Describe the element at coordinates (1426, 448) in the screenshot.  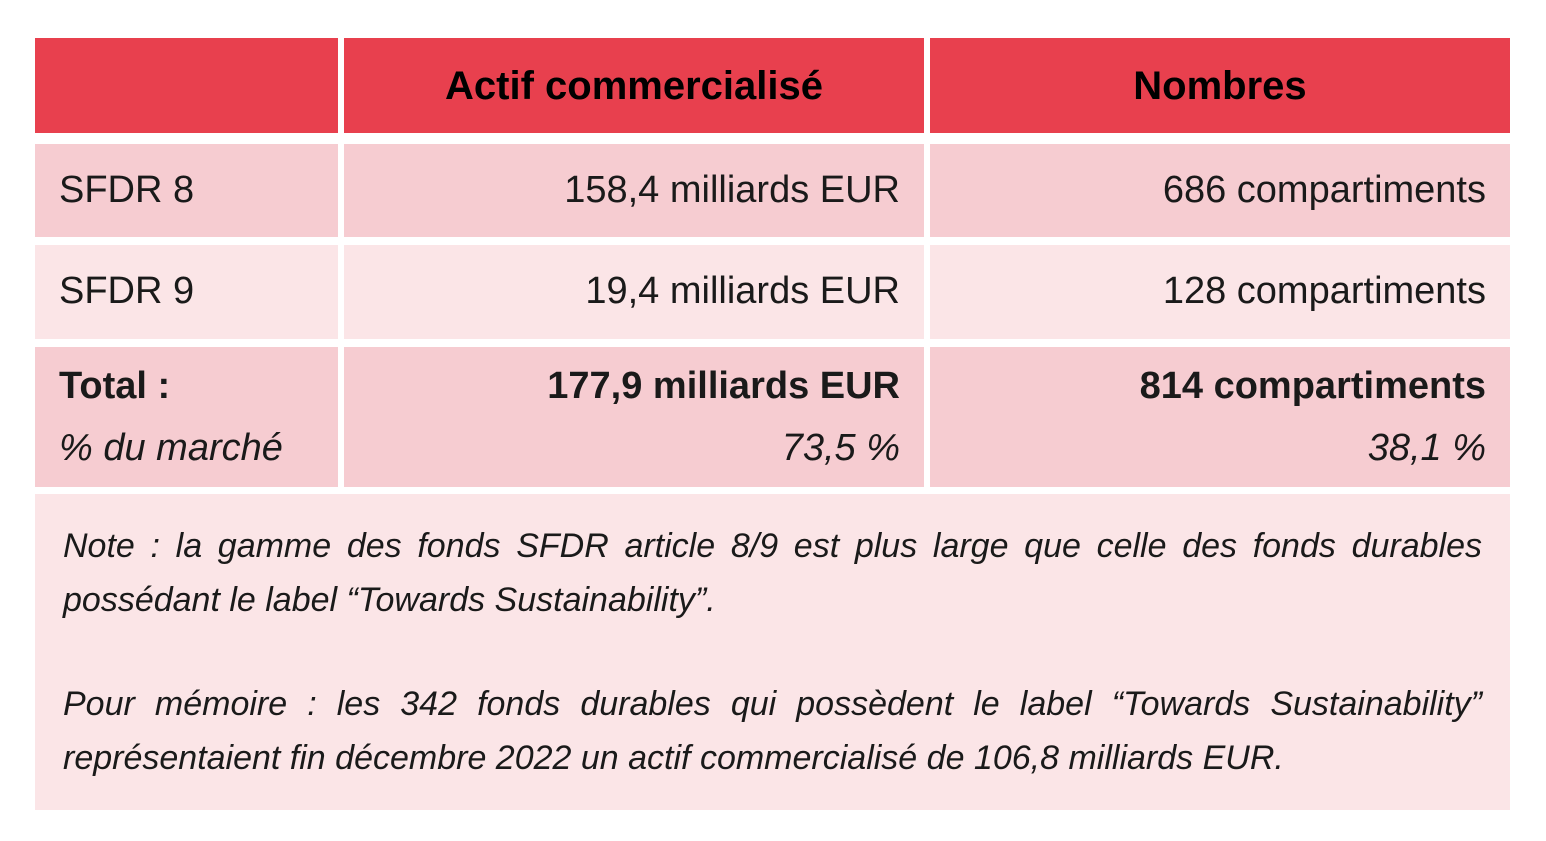
I see `total-nombres-pct: 38,1 %` at that location.